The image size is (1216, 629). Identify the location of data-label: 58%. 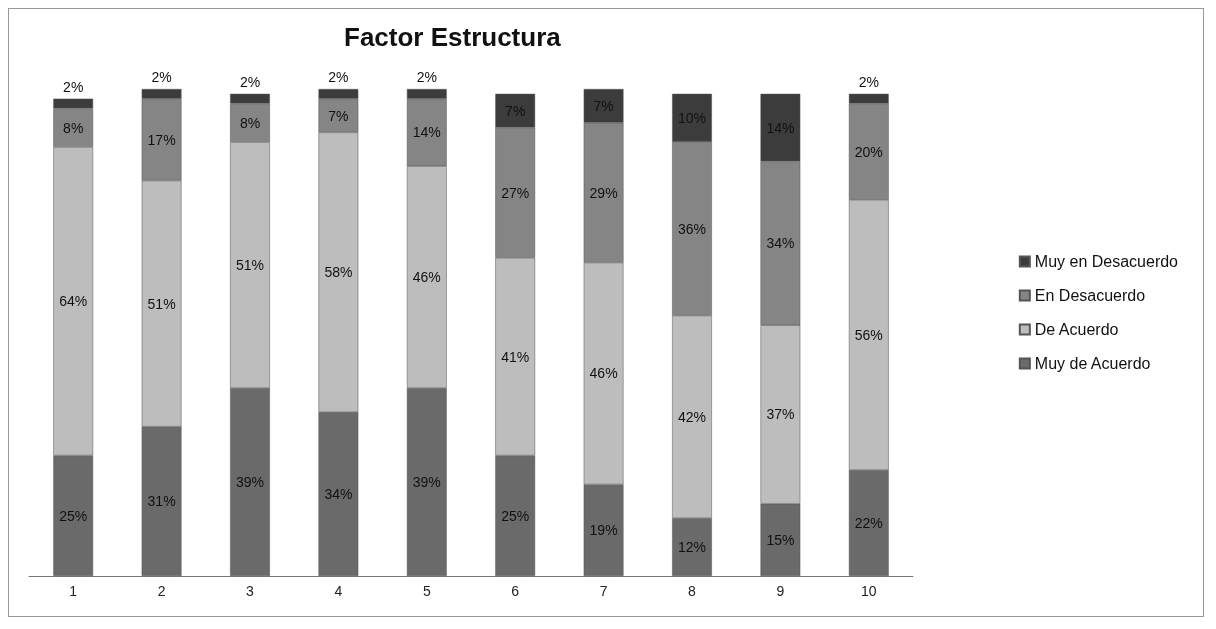
(338, 272).